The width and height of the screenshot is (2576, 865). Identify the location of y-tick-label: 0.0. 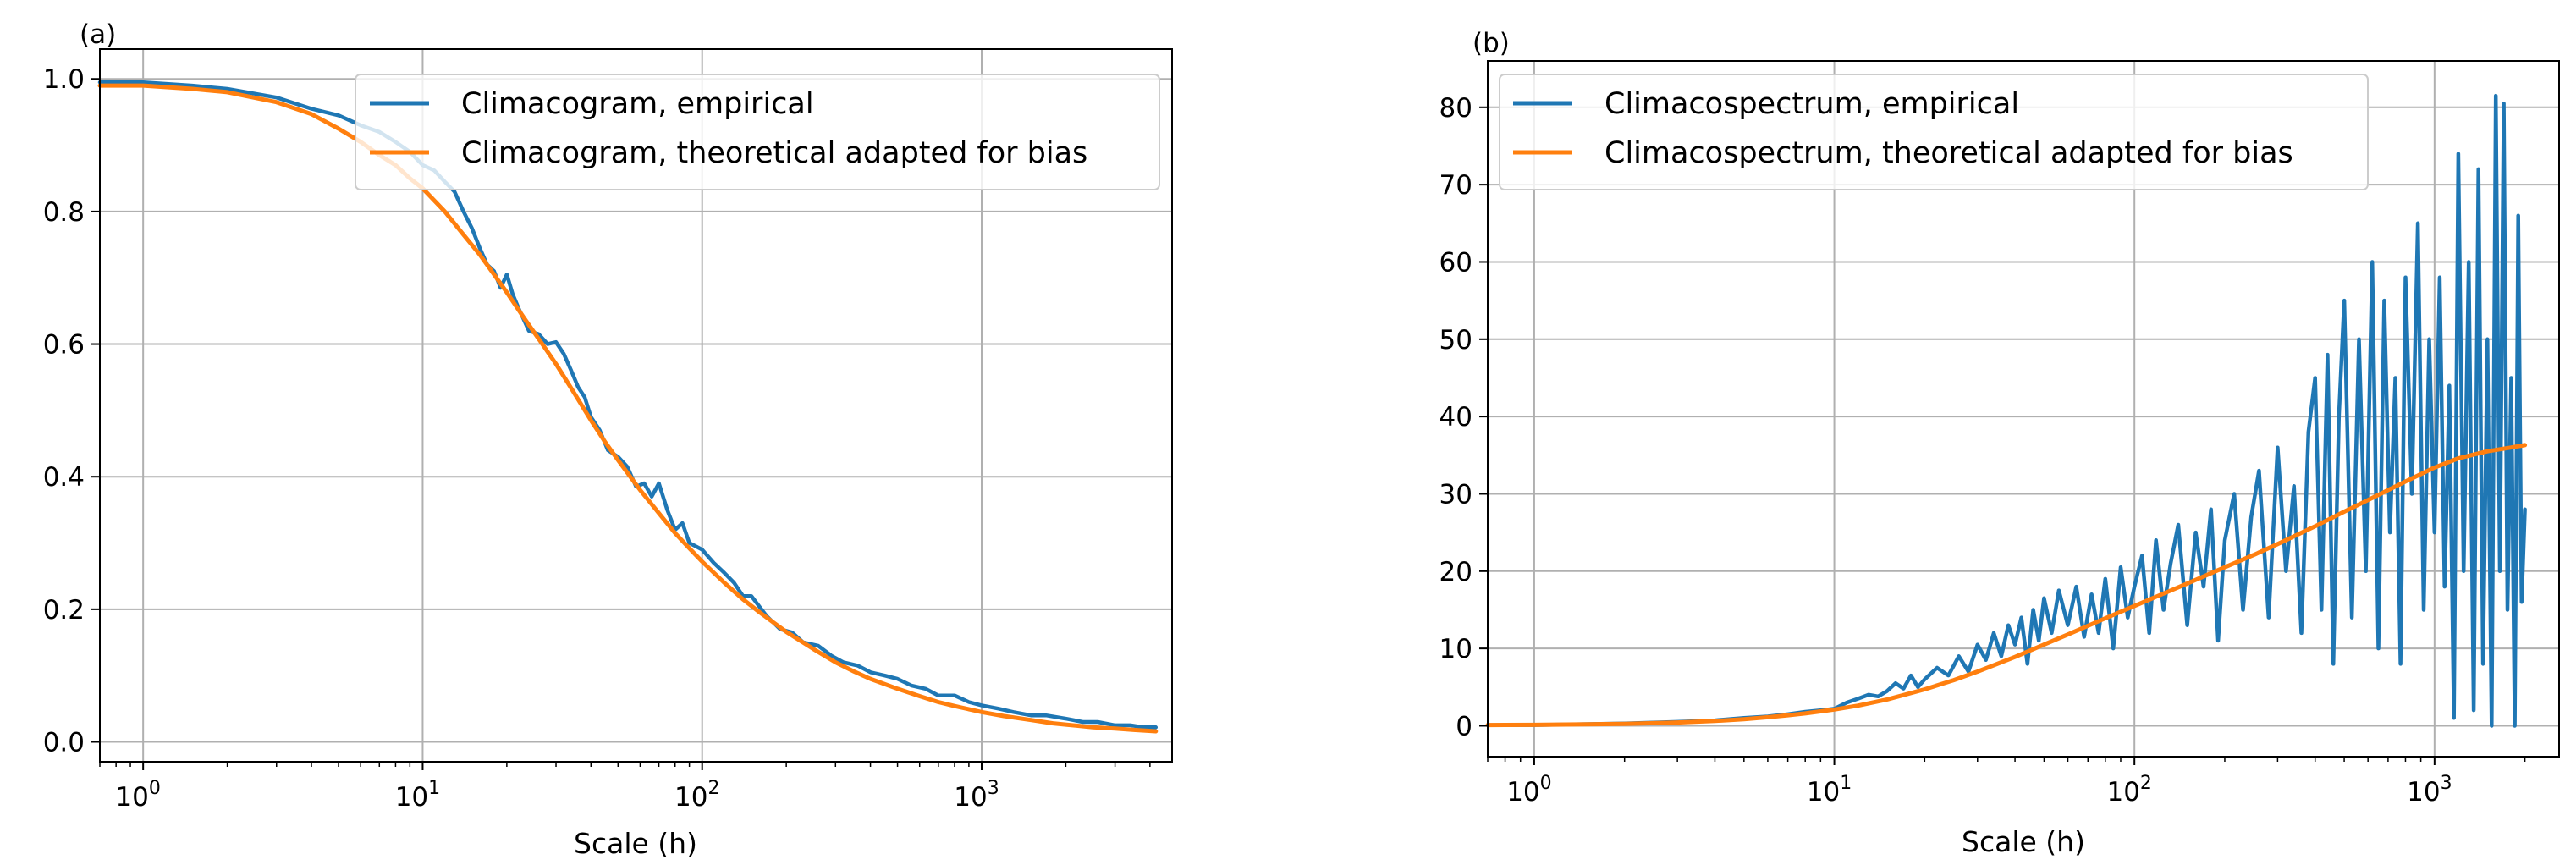
(64, 743).